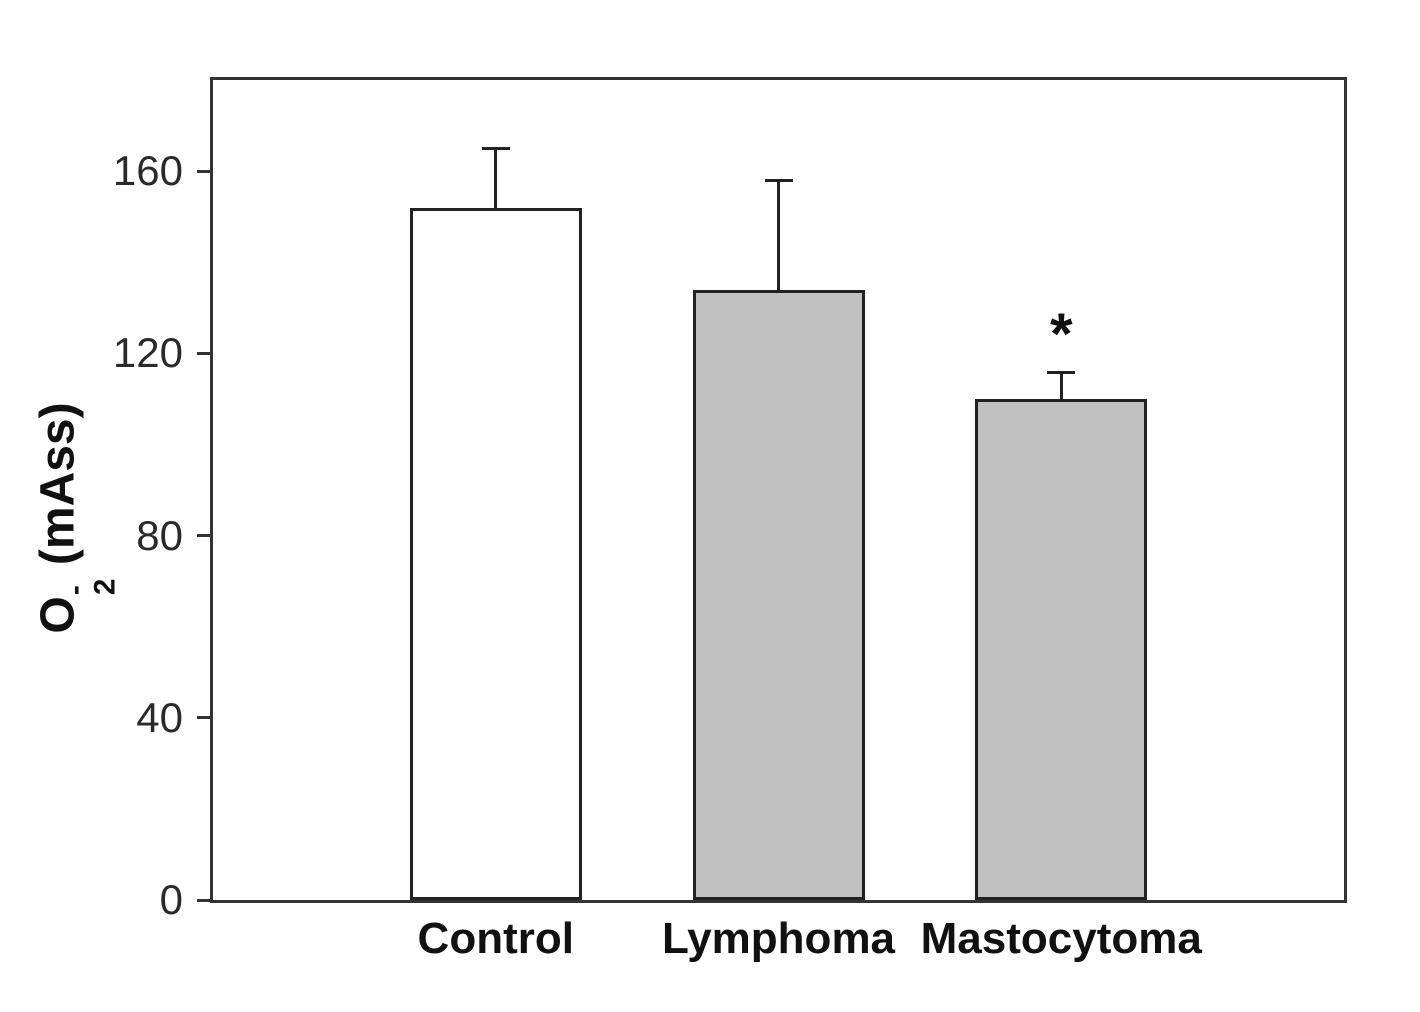 The height and width of the screenshot is (1012, 1420). What do you see at coordinates (778, 235) in the screenshot?
I see `error-bar-lymphoma` at bounding box center [778, 235].